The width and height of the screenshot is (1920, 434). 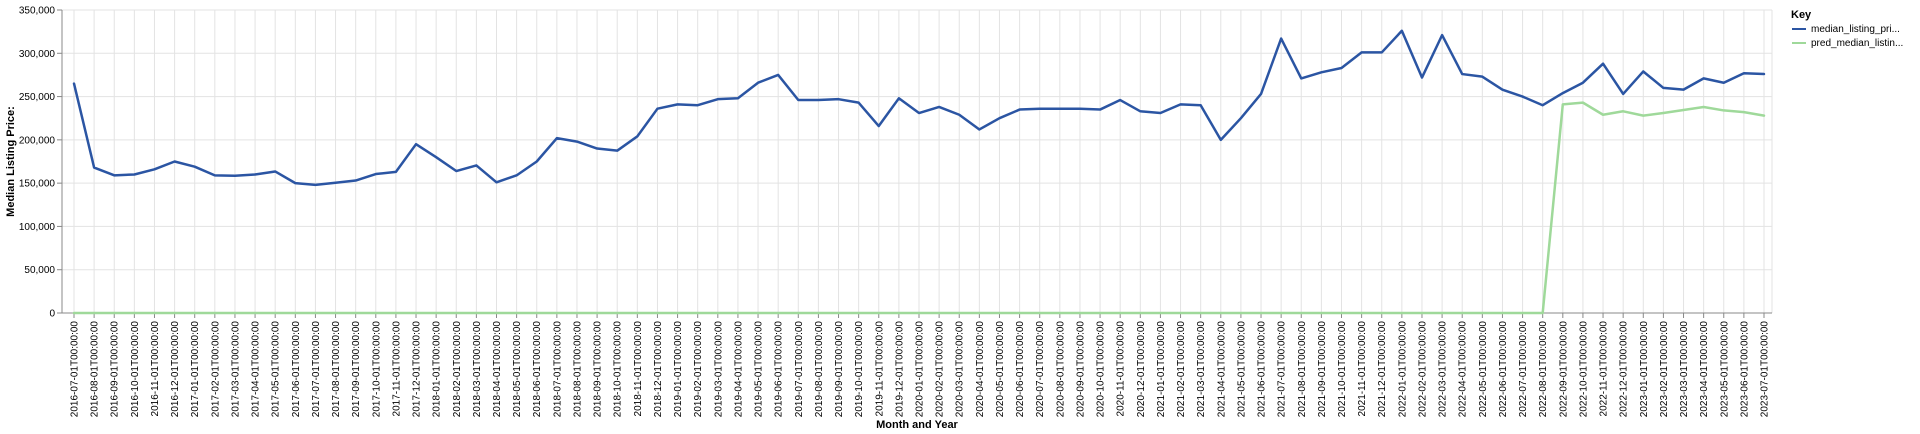 I want to click on x-tick-label: 2021-06-01T00:00:00, so click(x=1262, y=369).